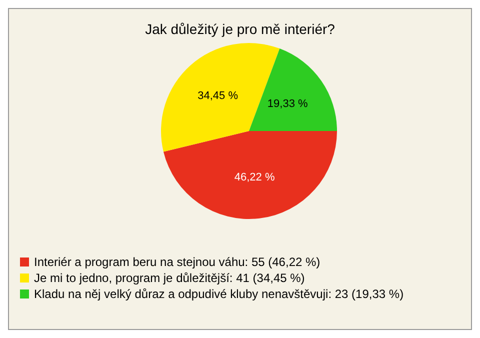  Describe the element at coordinates (240, 29) in the screenshot. I see `chart-title: Jak důležitý je pro mě interiér?` at that location.